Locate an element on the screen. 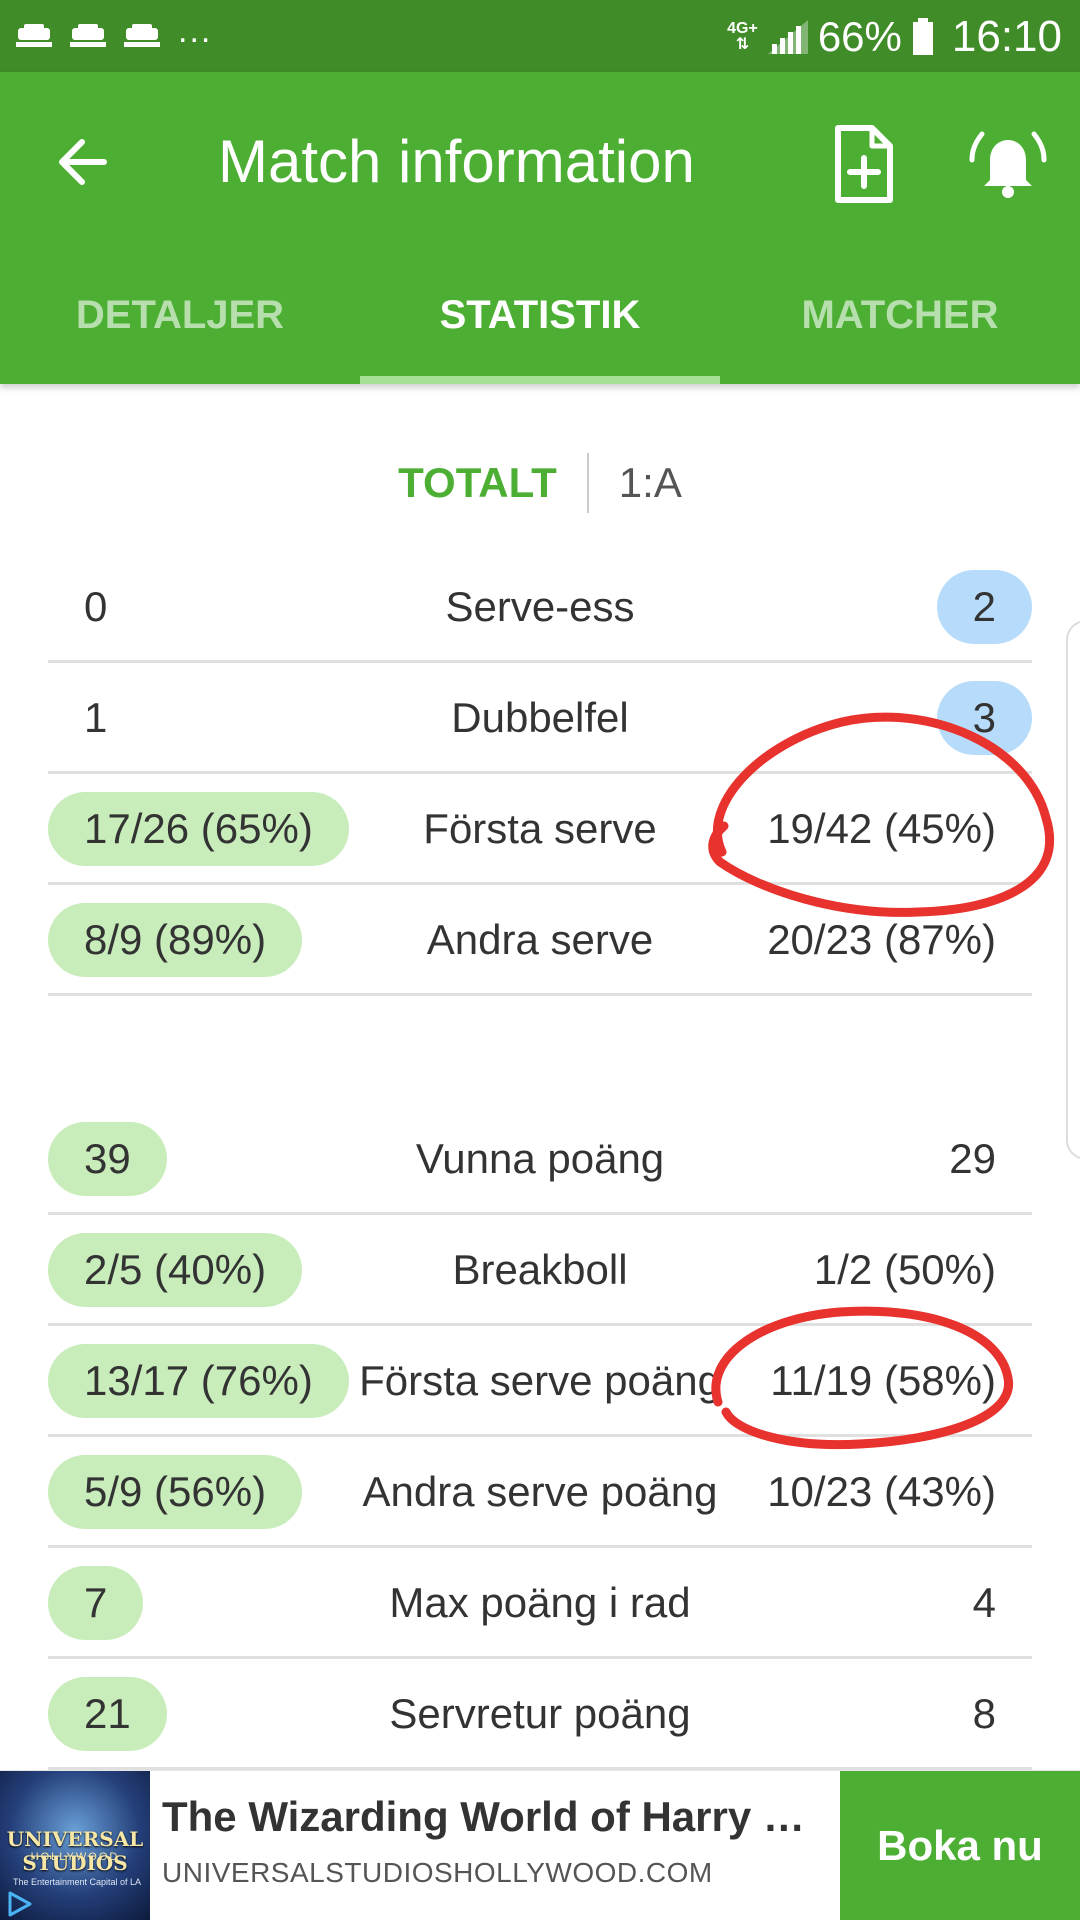 The height and width of the screenshot is (1920, 1080). document-add-icon is located at coordinates (864, 164).